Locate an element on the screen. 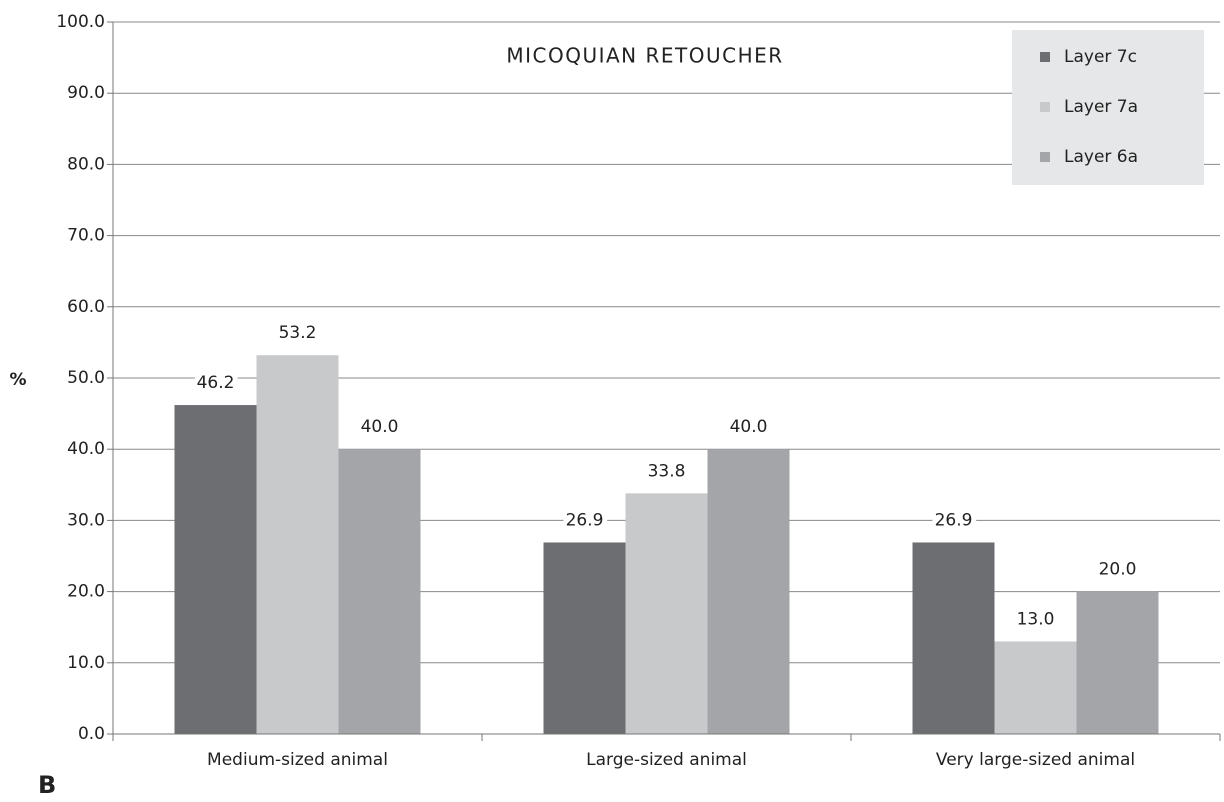 This screenshot has height=802, width=1224. x-tick-label: Very large-sized animal is located at coordinates (1035, 760).